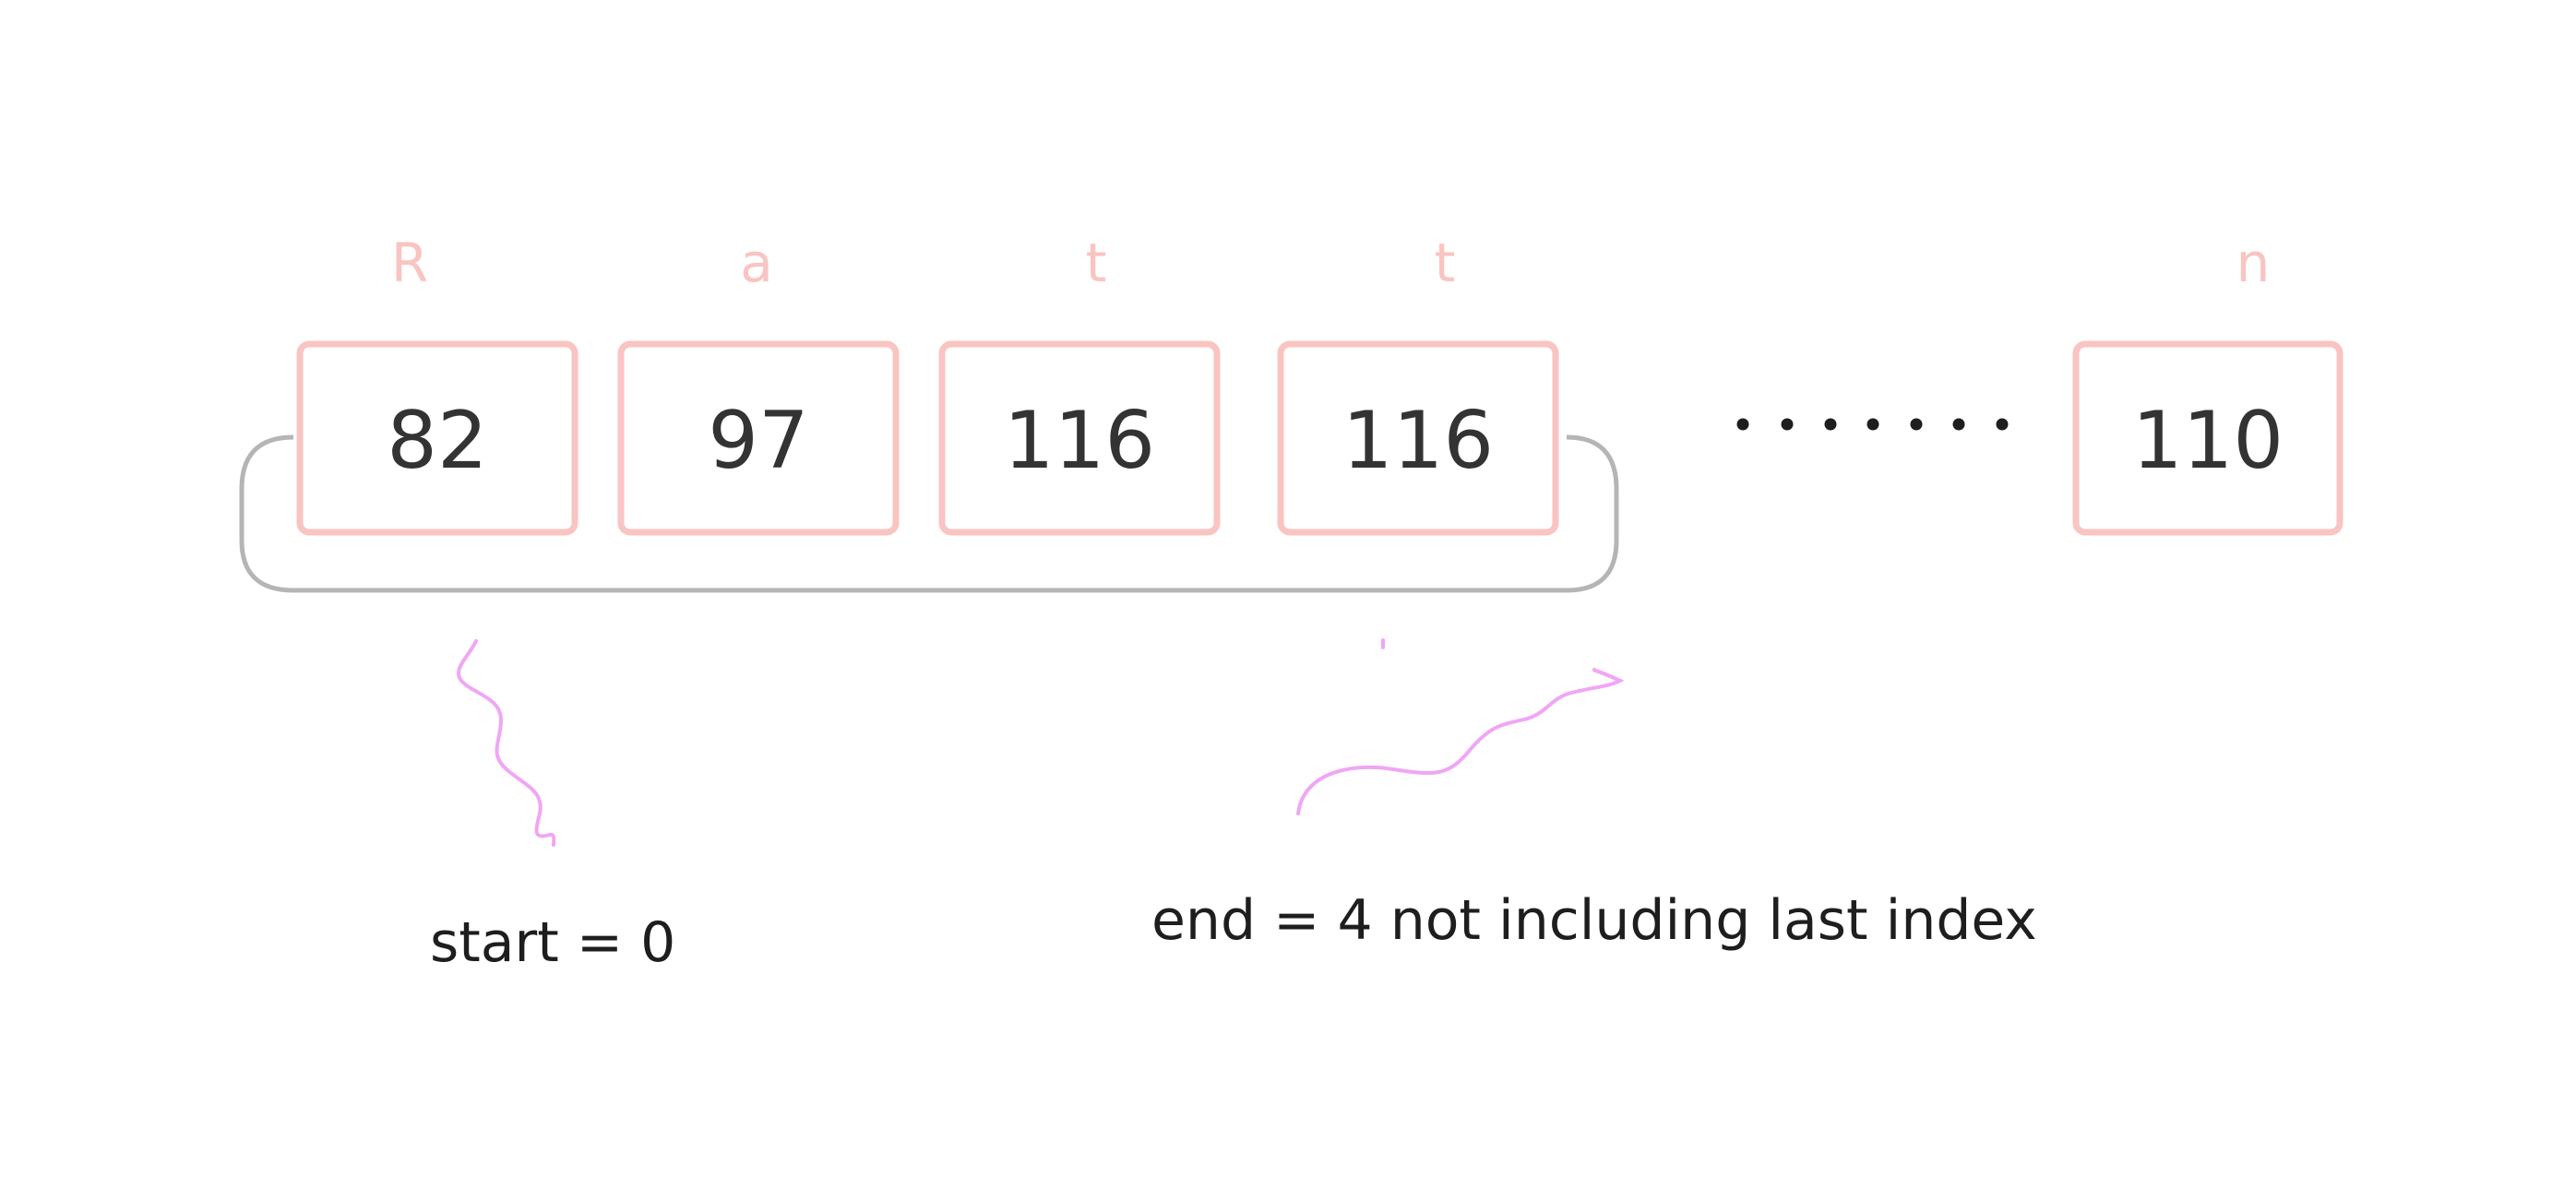 The height and width of the screenshot is (1200, 2576). Describe the element at coordinates (1079, 441) in the screenshot. I see `cell-value-2: 116` at that location.